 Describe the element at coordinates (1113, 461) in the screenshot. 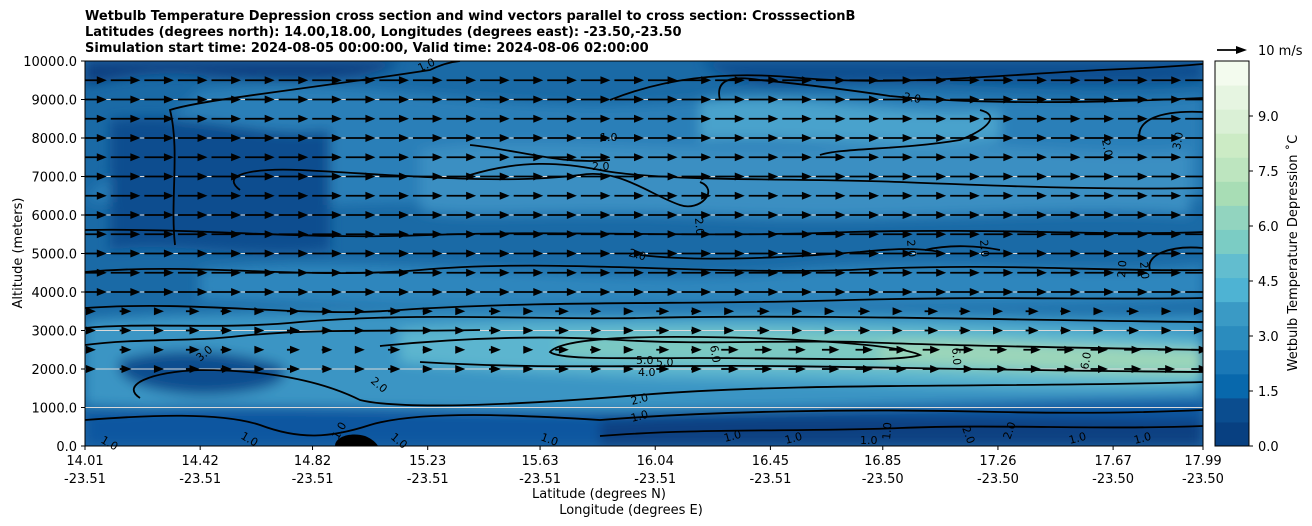

I see `x-tick-label-lat: 17.67` at that location.